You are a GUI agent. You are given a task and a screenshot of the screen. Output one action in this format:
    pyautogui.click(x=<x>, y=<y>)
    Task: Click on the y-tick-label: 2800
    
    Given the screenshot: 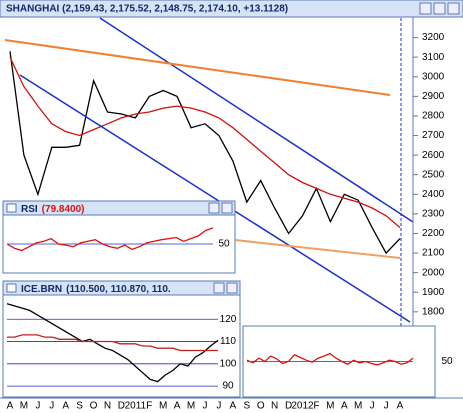 What is the action you would take?
    pyautogui.click(x=433, y=116)
    